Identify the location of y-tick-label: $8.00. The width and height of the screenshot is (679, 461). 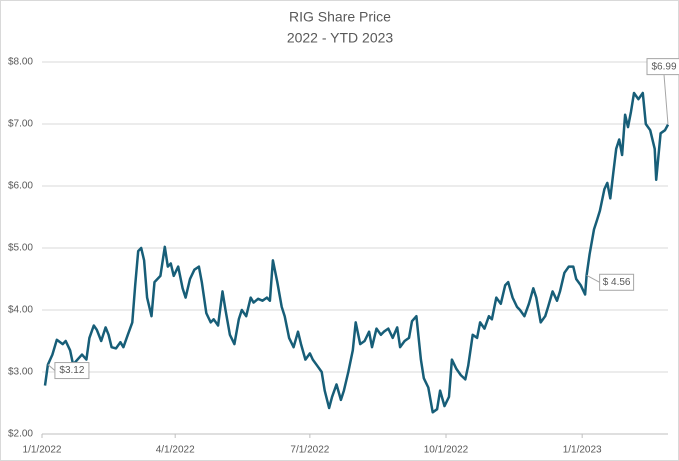
(20, 62).